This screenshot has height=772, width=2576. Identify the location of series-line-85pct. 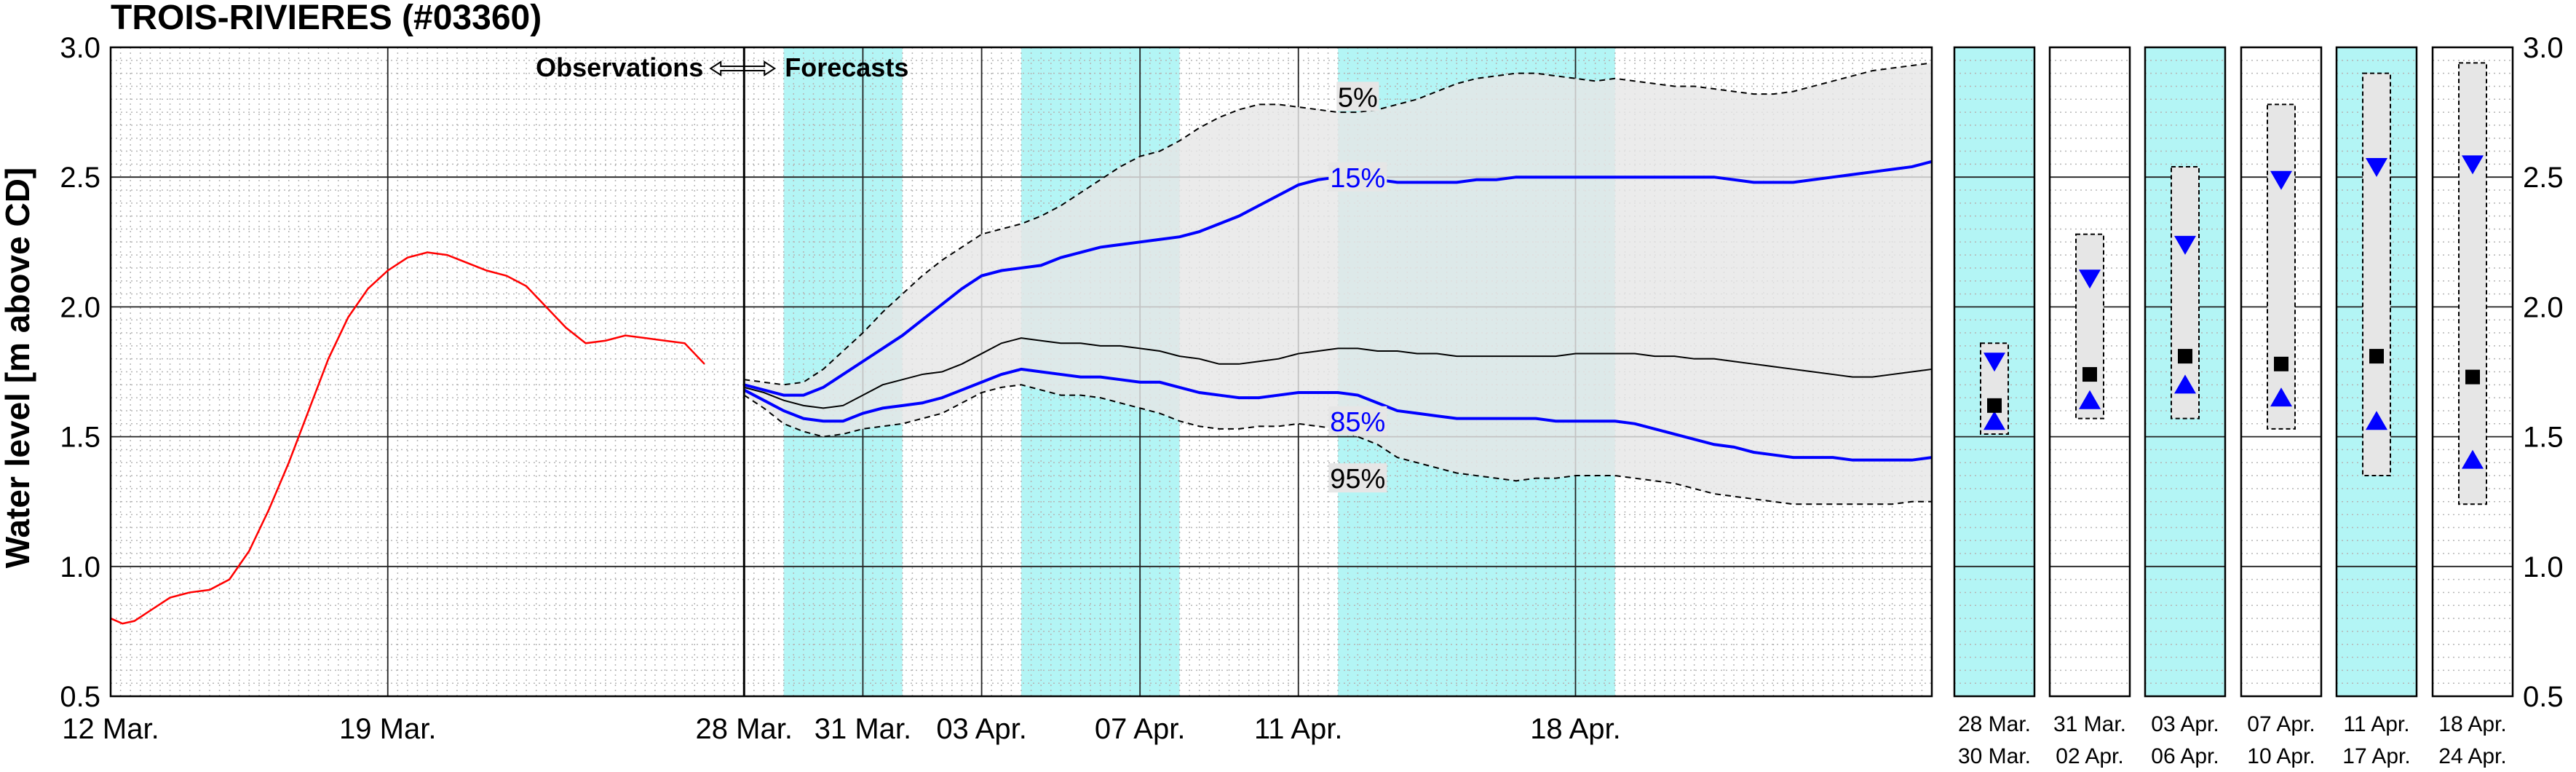
(1338, 414).